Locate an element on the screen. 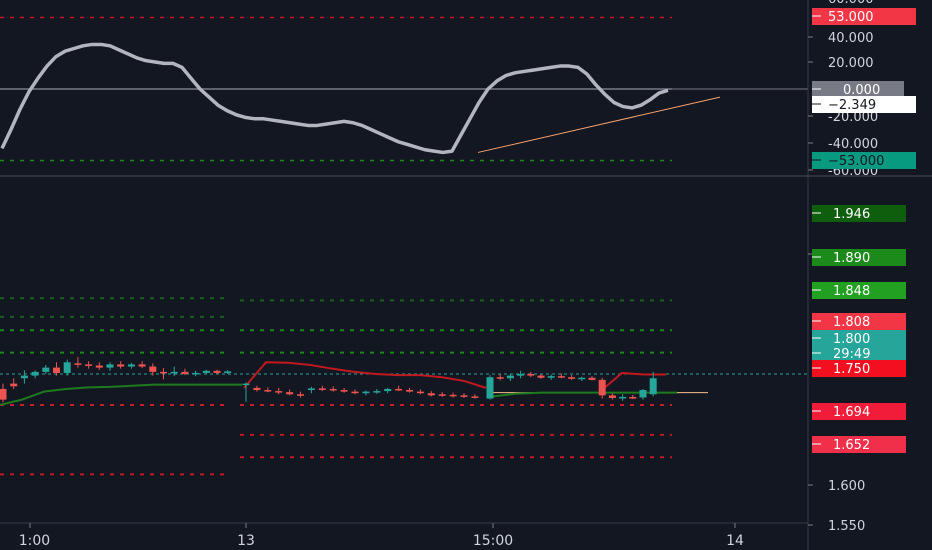 This screenshot has height=550, width=932. green-line-segment is located at coordinates (121, 394).